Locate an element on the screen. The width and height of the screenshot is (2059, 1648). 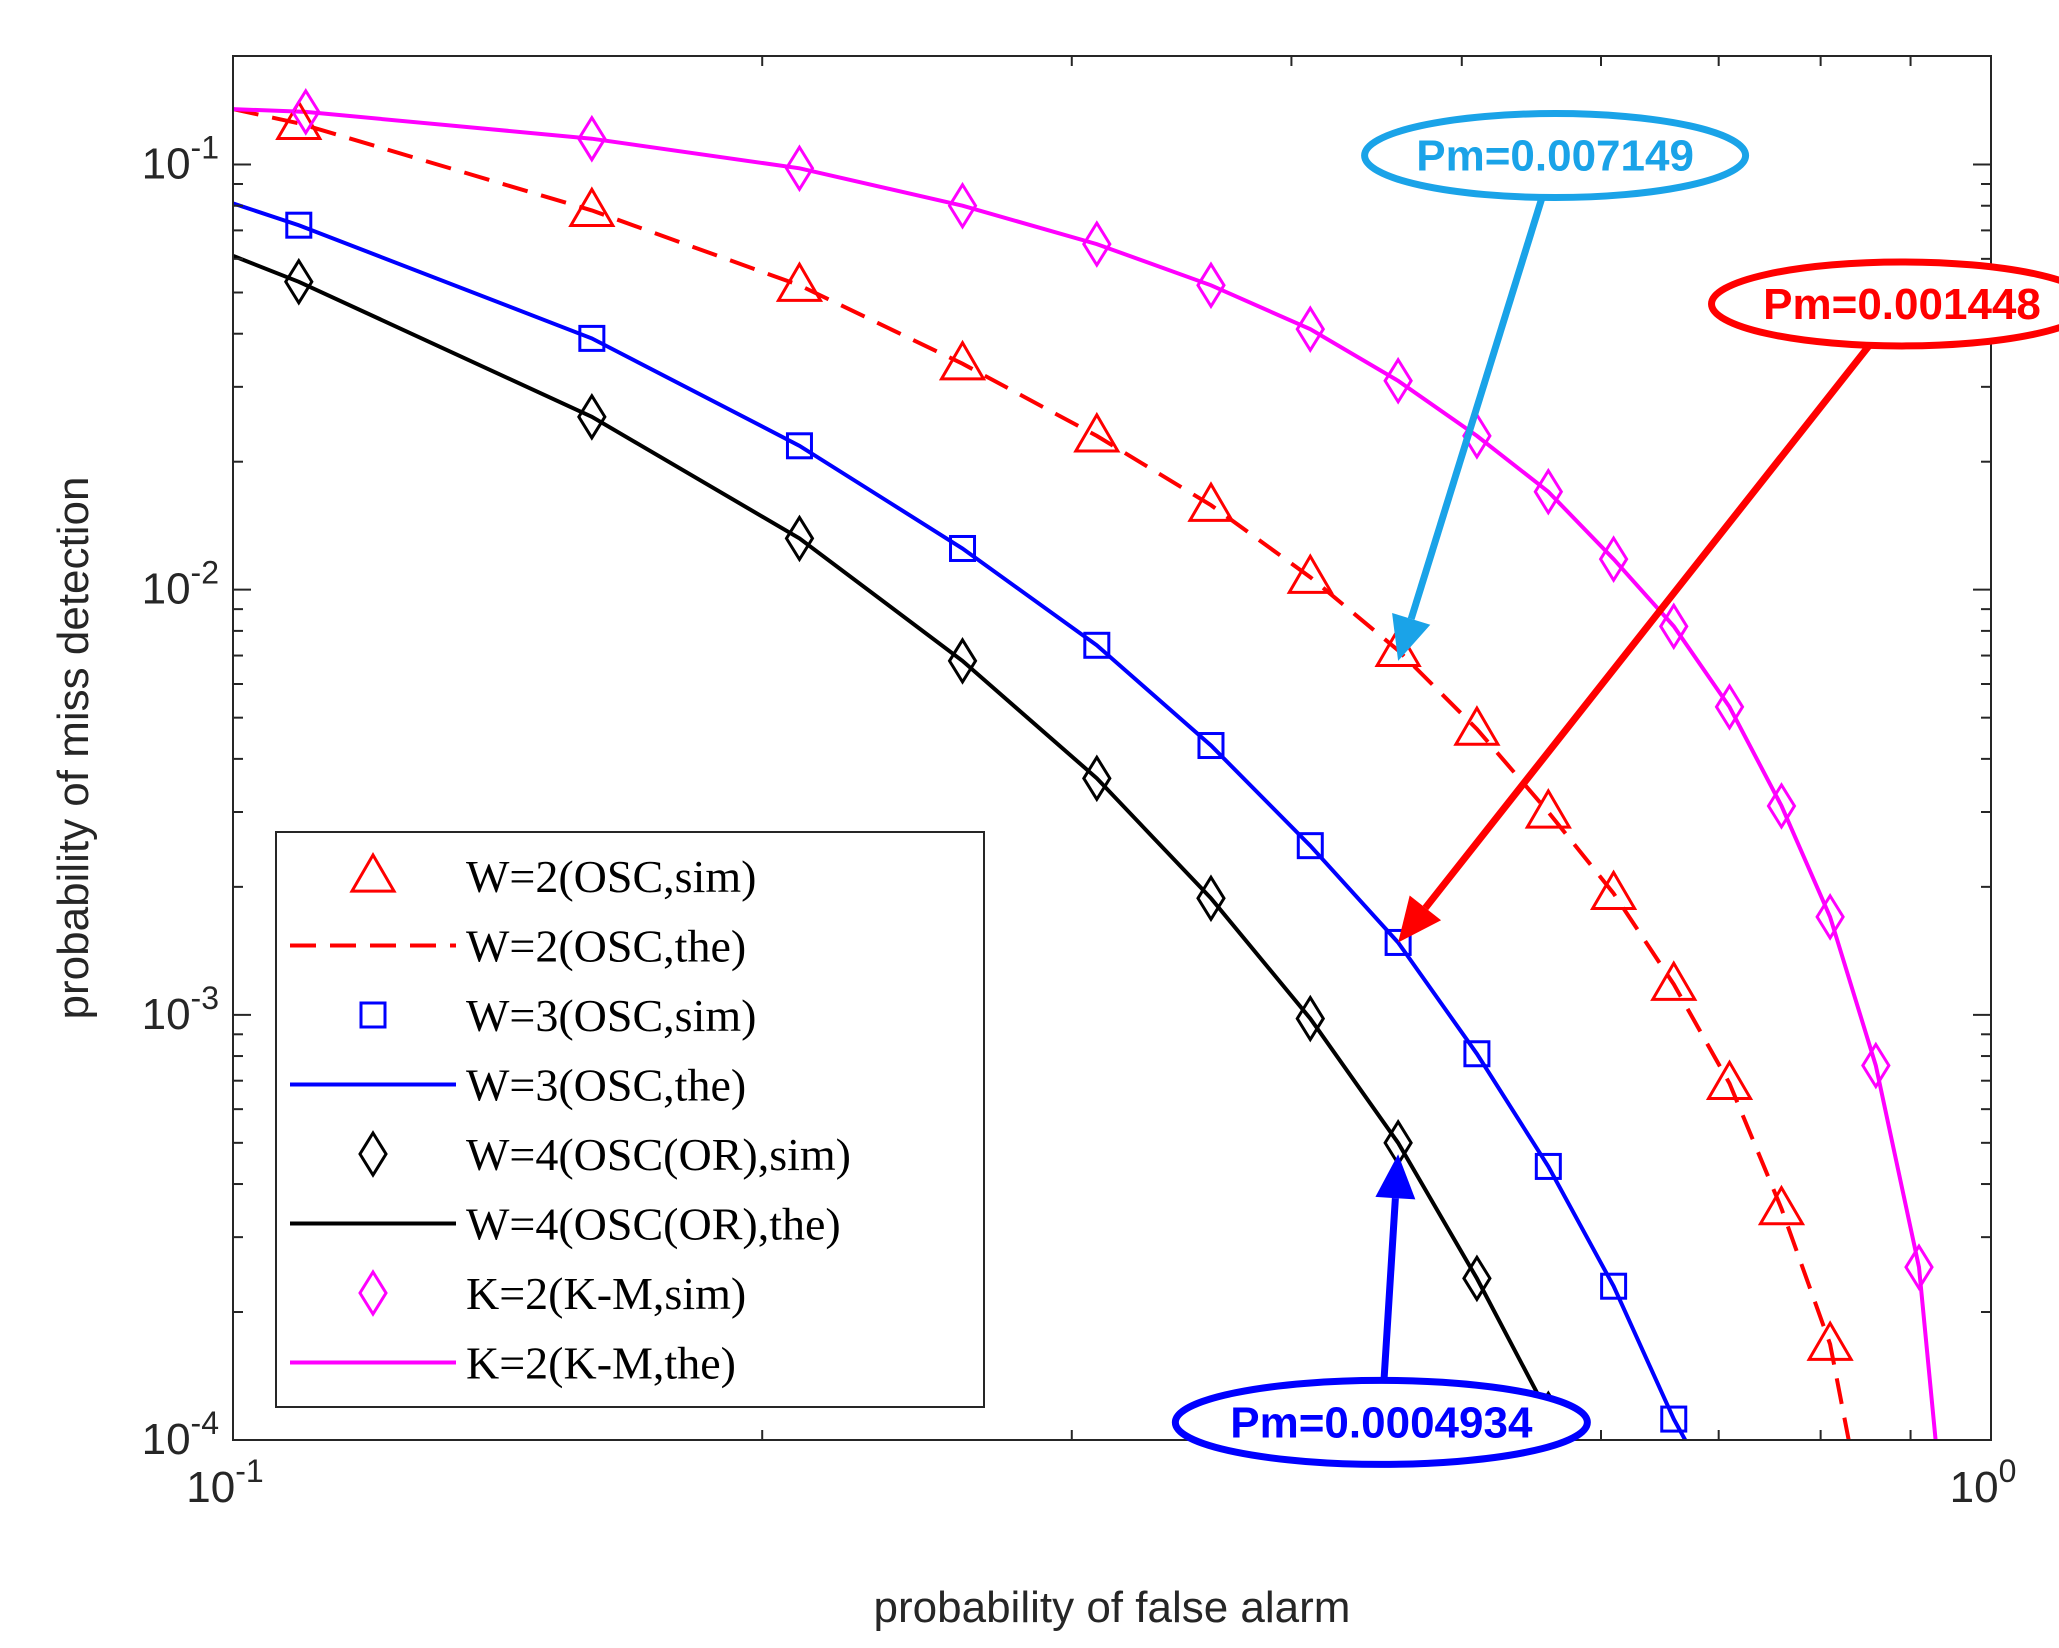
legend-label-6: K=2(K-M,sim) is located at coordinates (606, 1293).